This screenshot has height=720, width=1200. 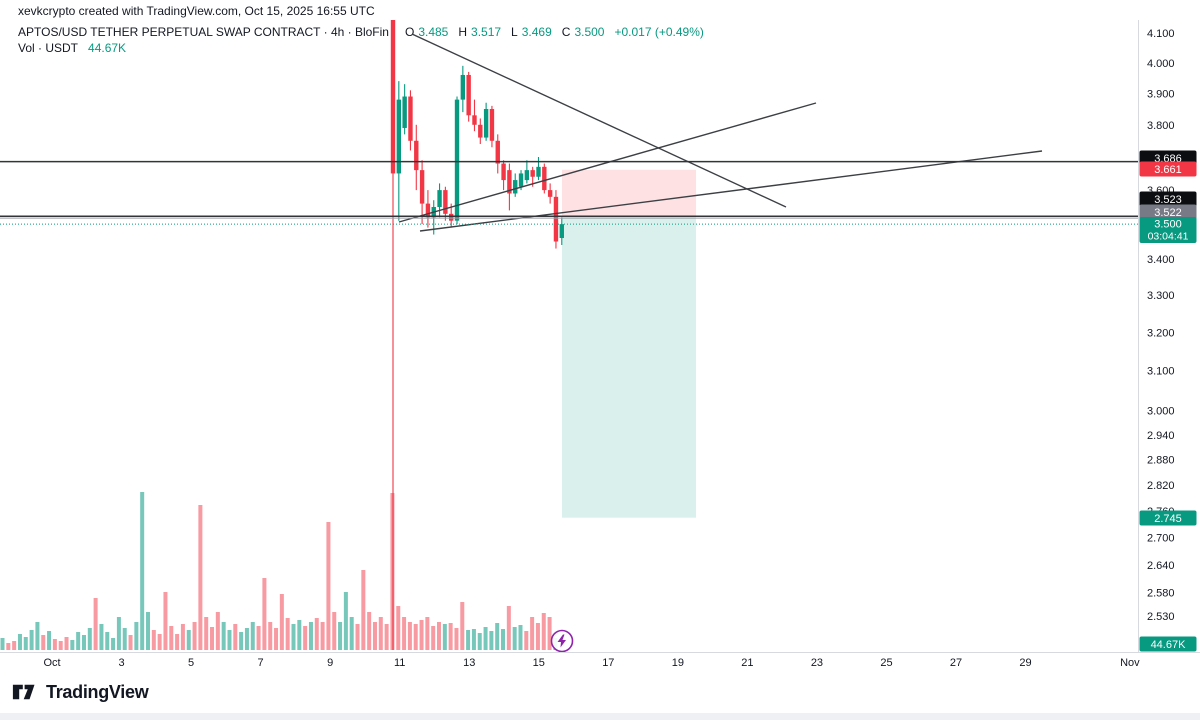 What do you see at coordinates (1168, 213) in the screenshot?
I see `svg-text: 3.522` at bounding box center [1168, 213].